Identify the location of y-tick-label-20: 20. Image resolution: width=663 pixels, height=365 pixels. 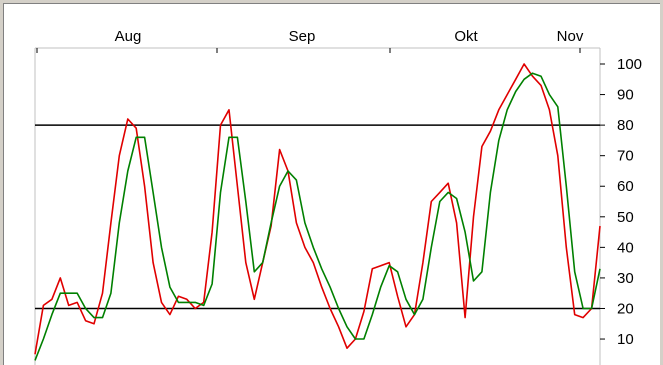
(625, 308).